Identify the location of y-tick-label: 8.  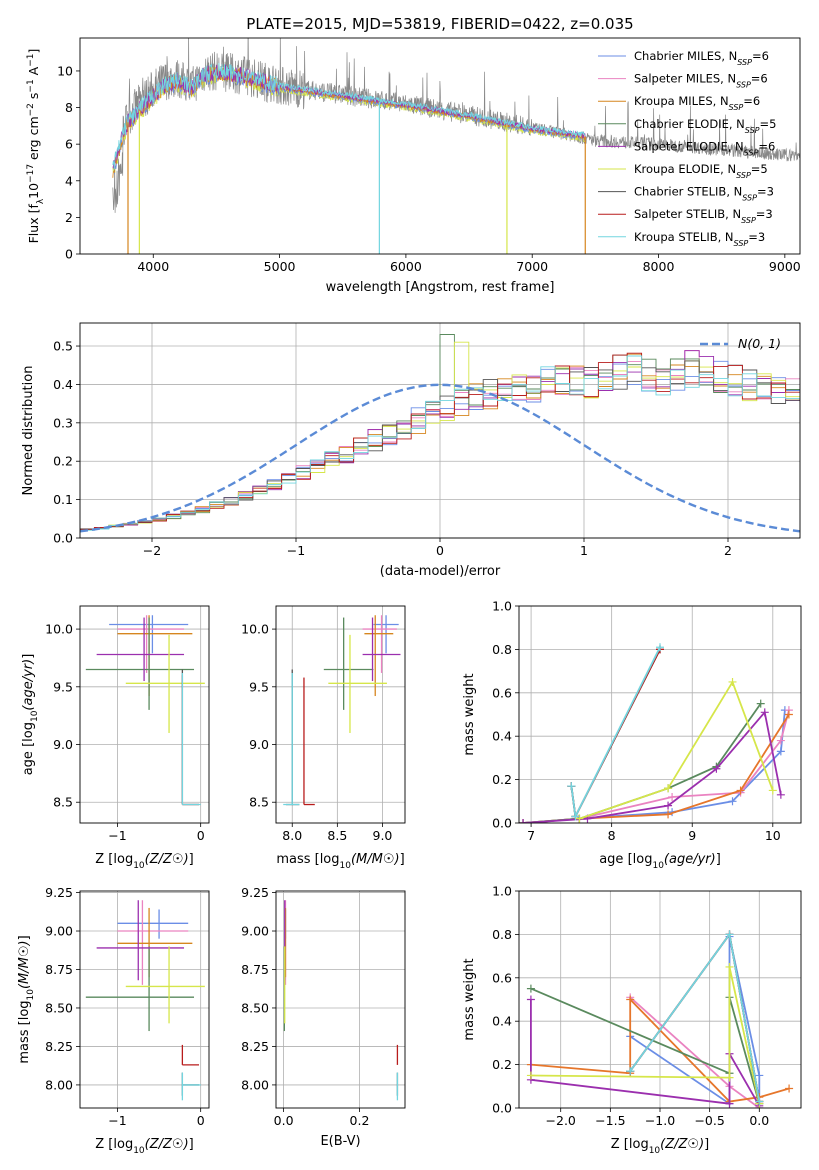
(69, 107).